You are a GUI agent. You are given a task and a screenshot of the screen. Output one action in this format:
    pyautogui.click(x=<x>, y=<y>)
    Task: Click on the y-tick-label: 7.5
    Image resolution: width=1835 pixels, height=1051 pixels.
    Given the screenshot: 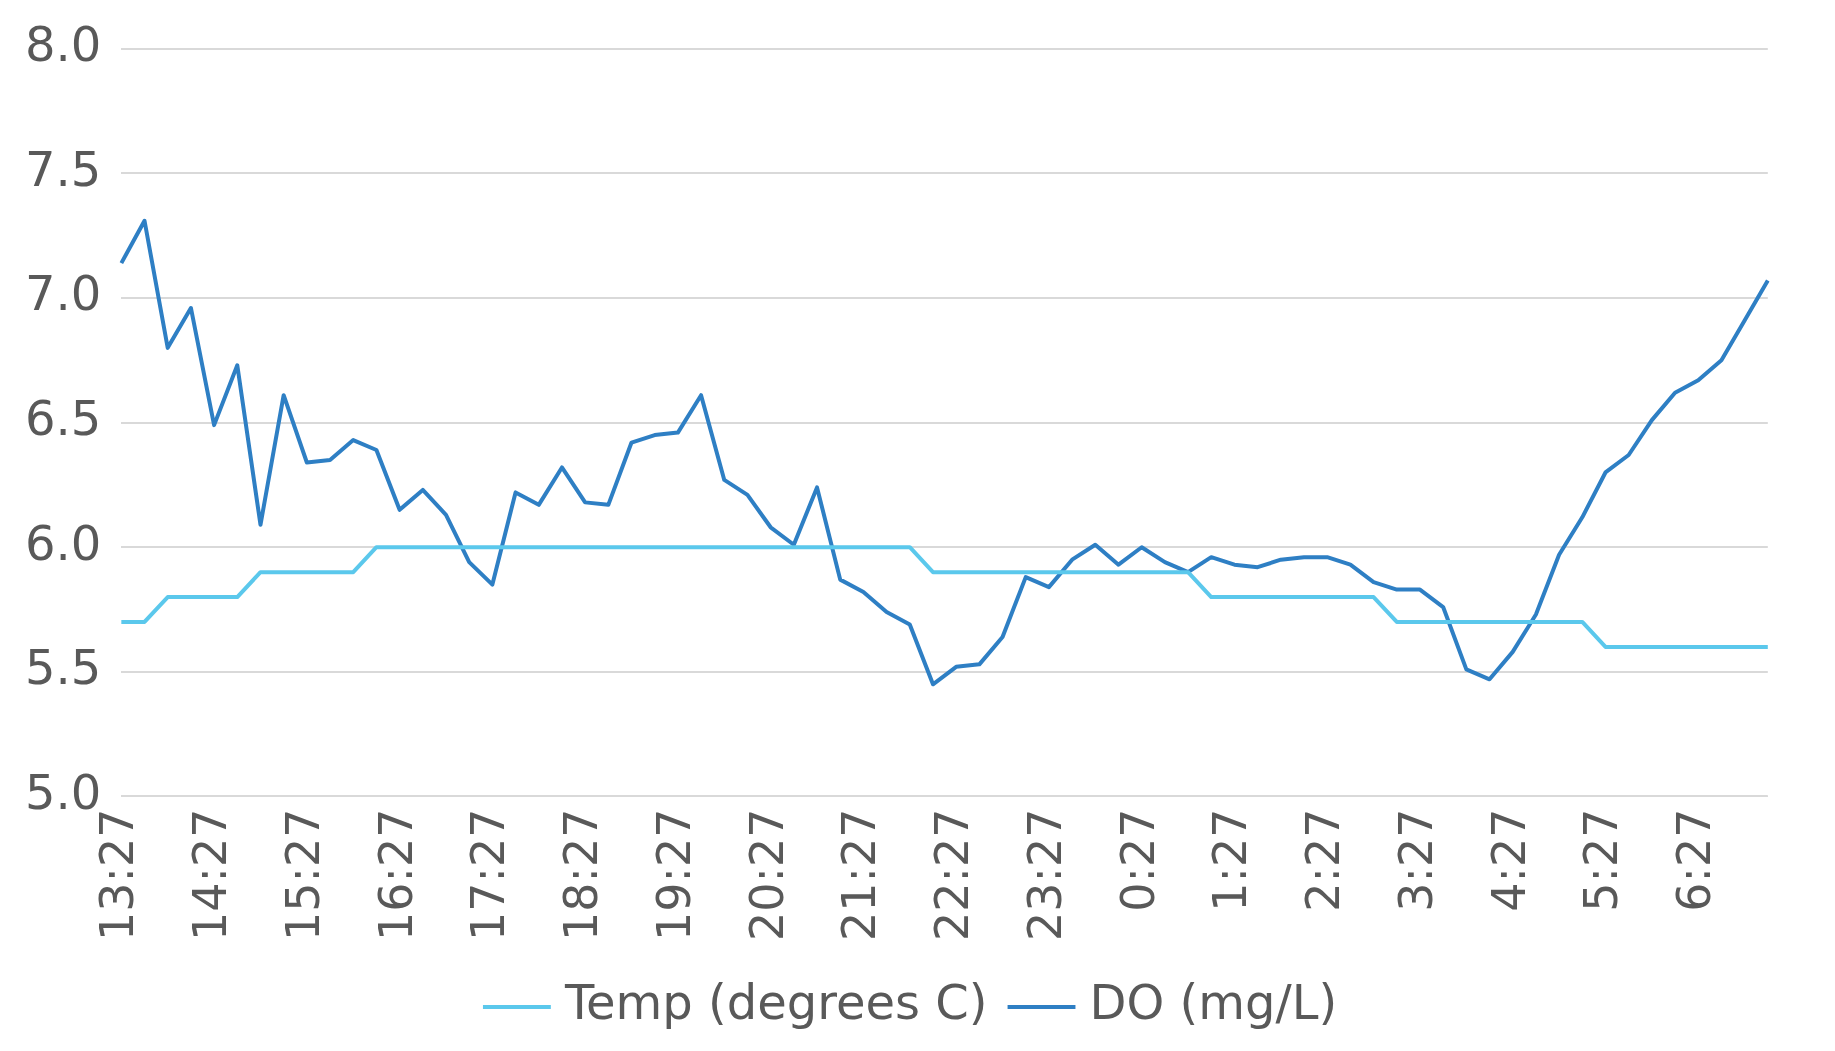 What is the action you would take?
    pyautogui.click(x=63, y=168)
    